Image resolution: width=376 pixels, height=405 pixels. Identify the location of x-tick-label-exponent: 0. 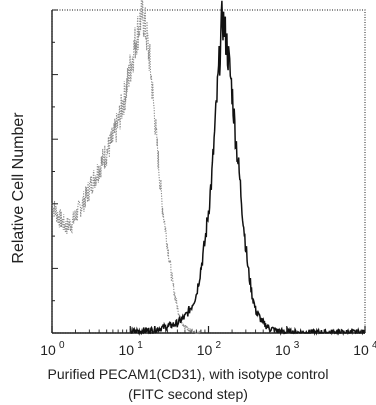
(62, 345).